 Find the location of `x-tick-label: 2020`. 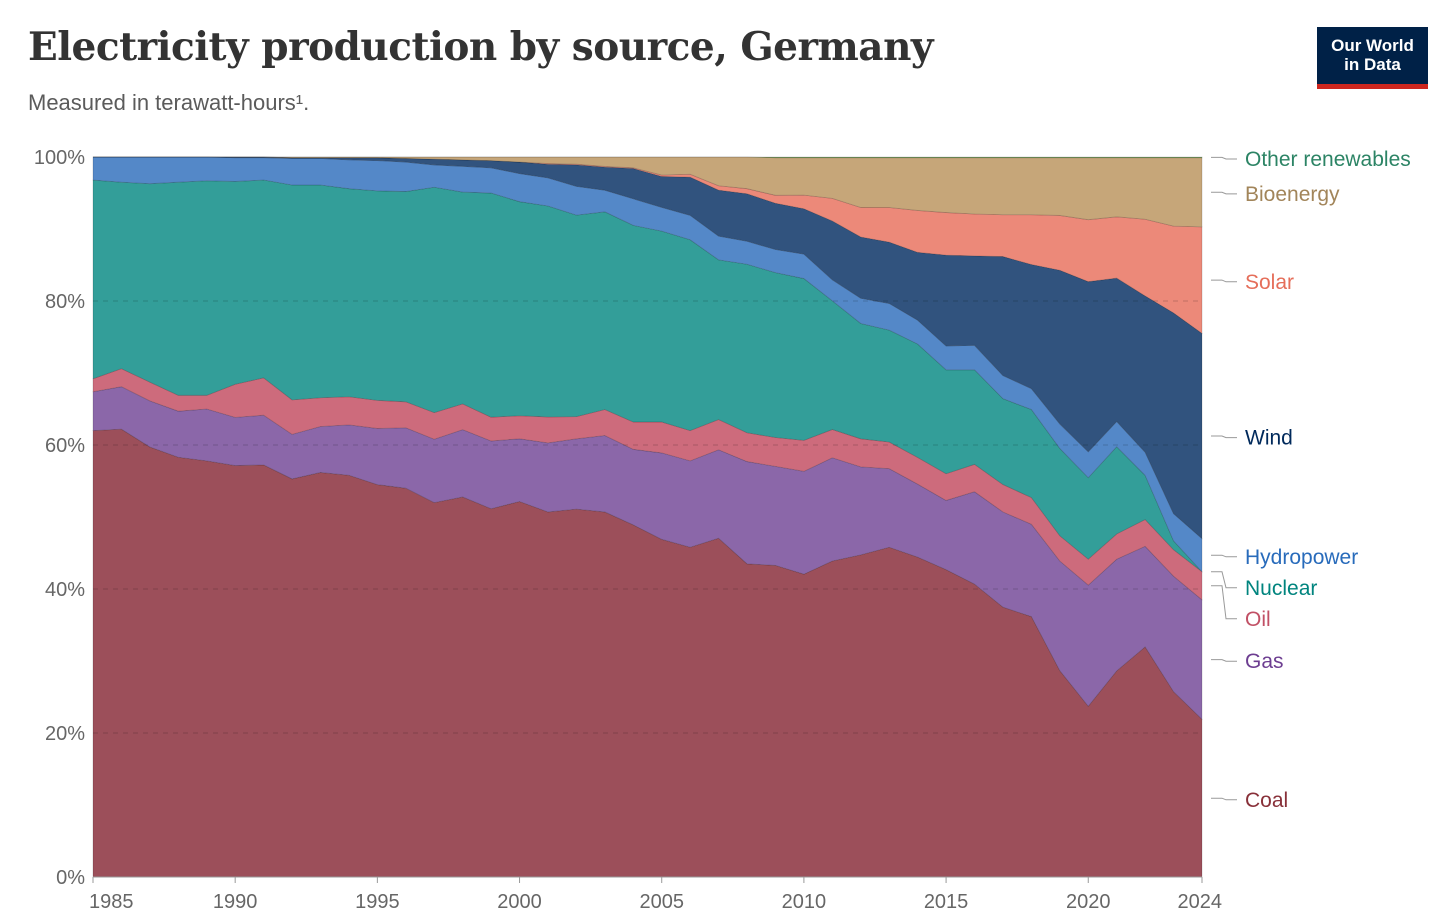

x-tick-label: 2020 is located at coordinates (1088, 902).